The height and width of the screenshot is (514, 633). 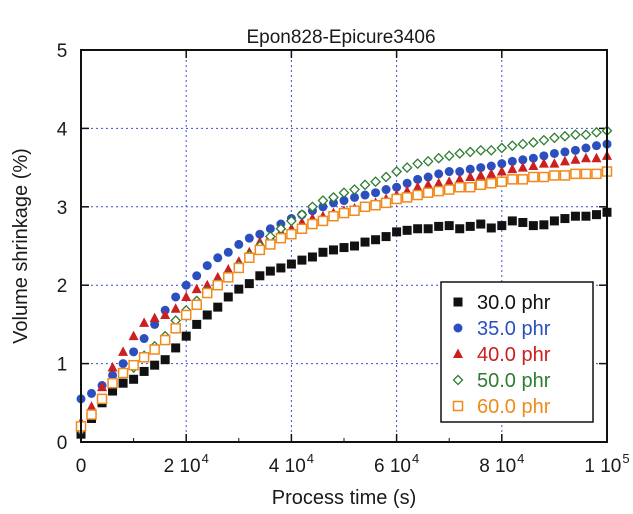 I want to click on legend-label: 35.0 phr, so click(x=514, y=329).